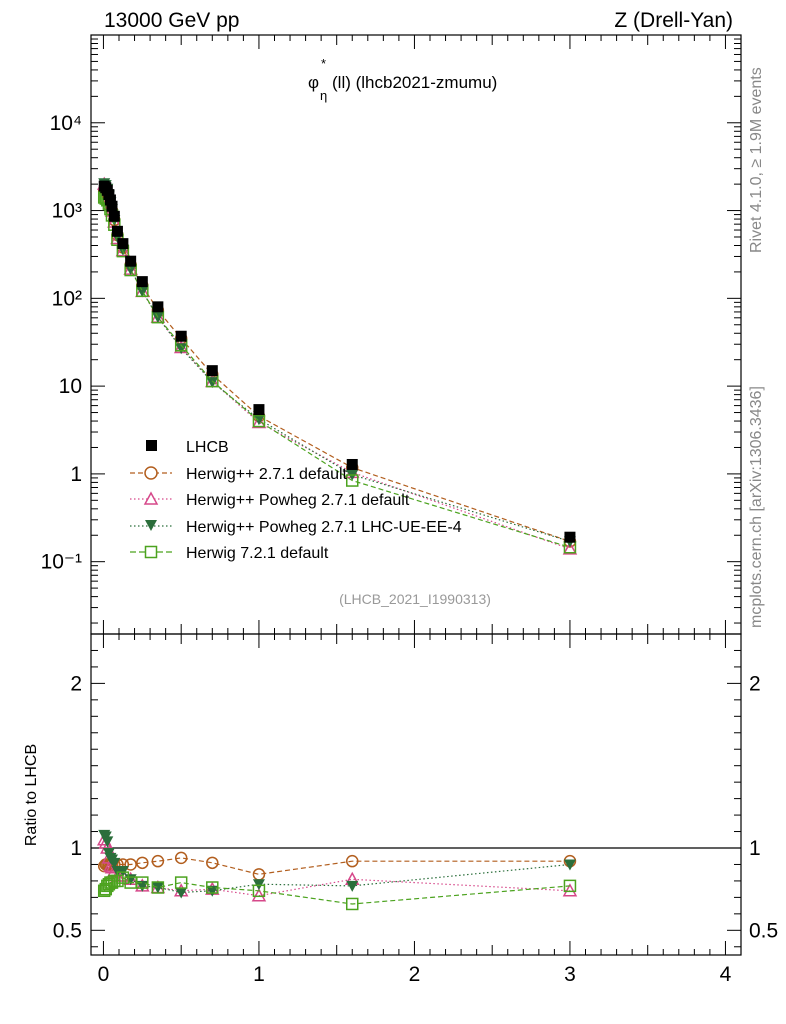  I want to click on legend-marker-lhcb, so click(151, 445).